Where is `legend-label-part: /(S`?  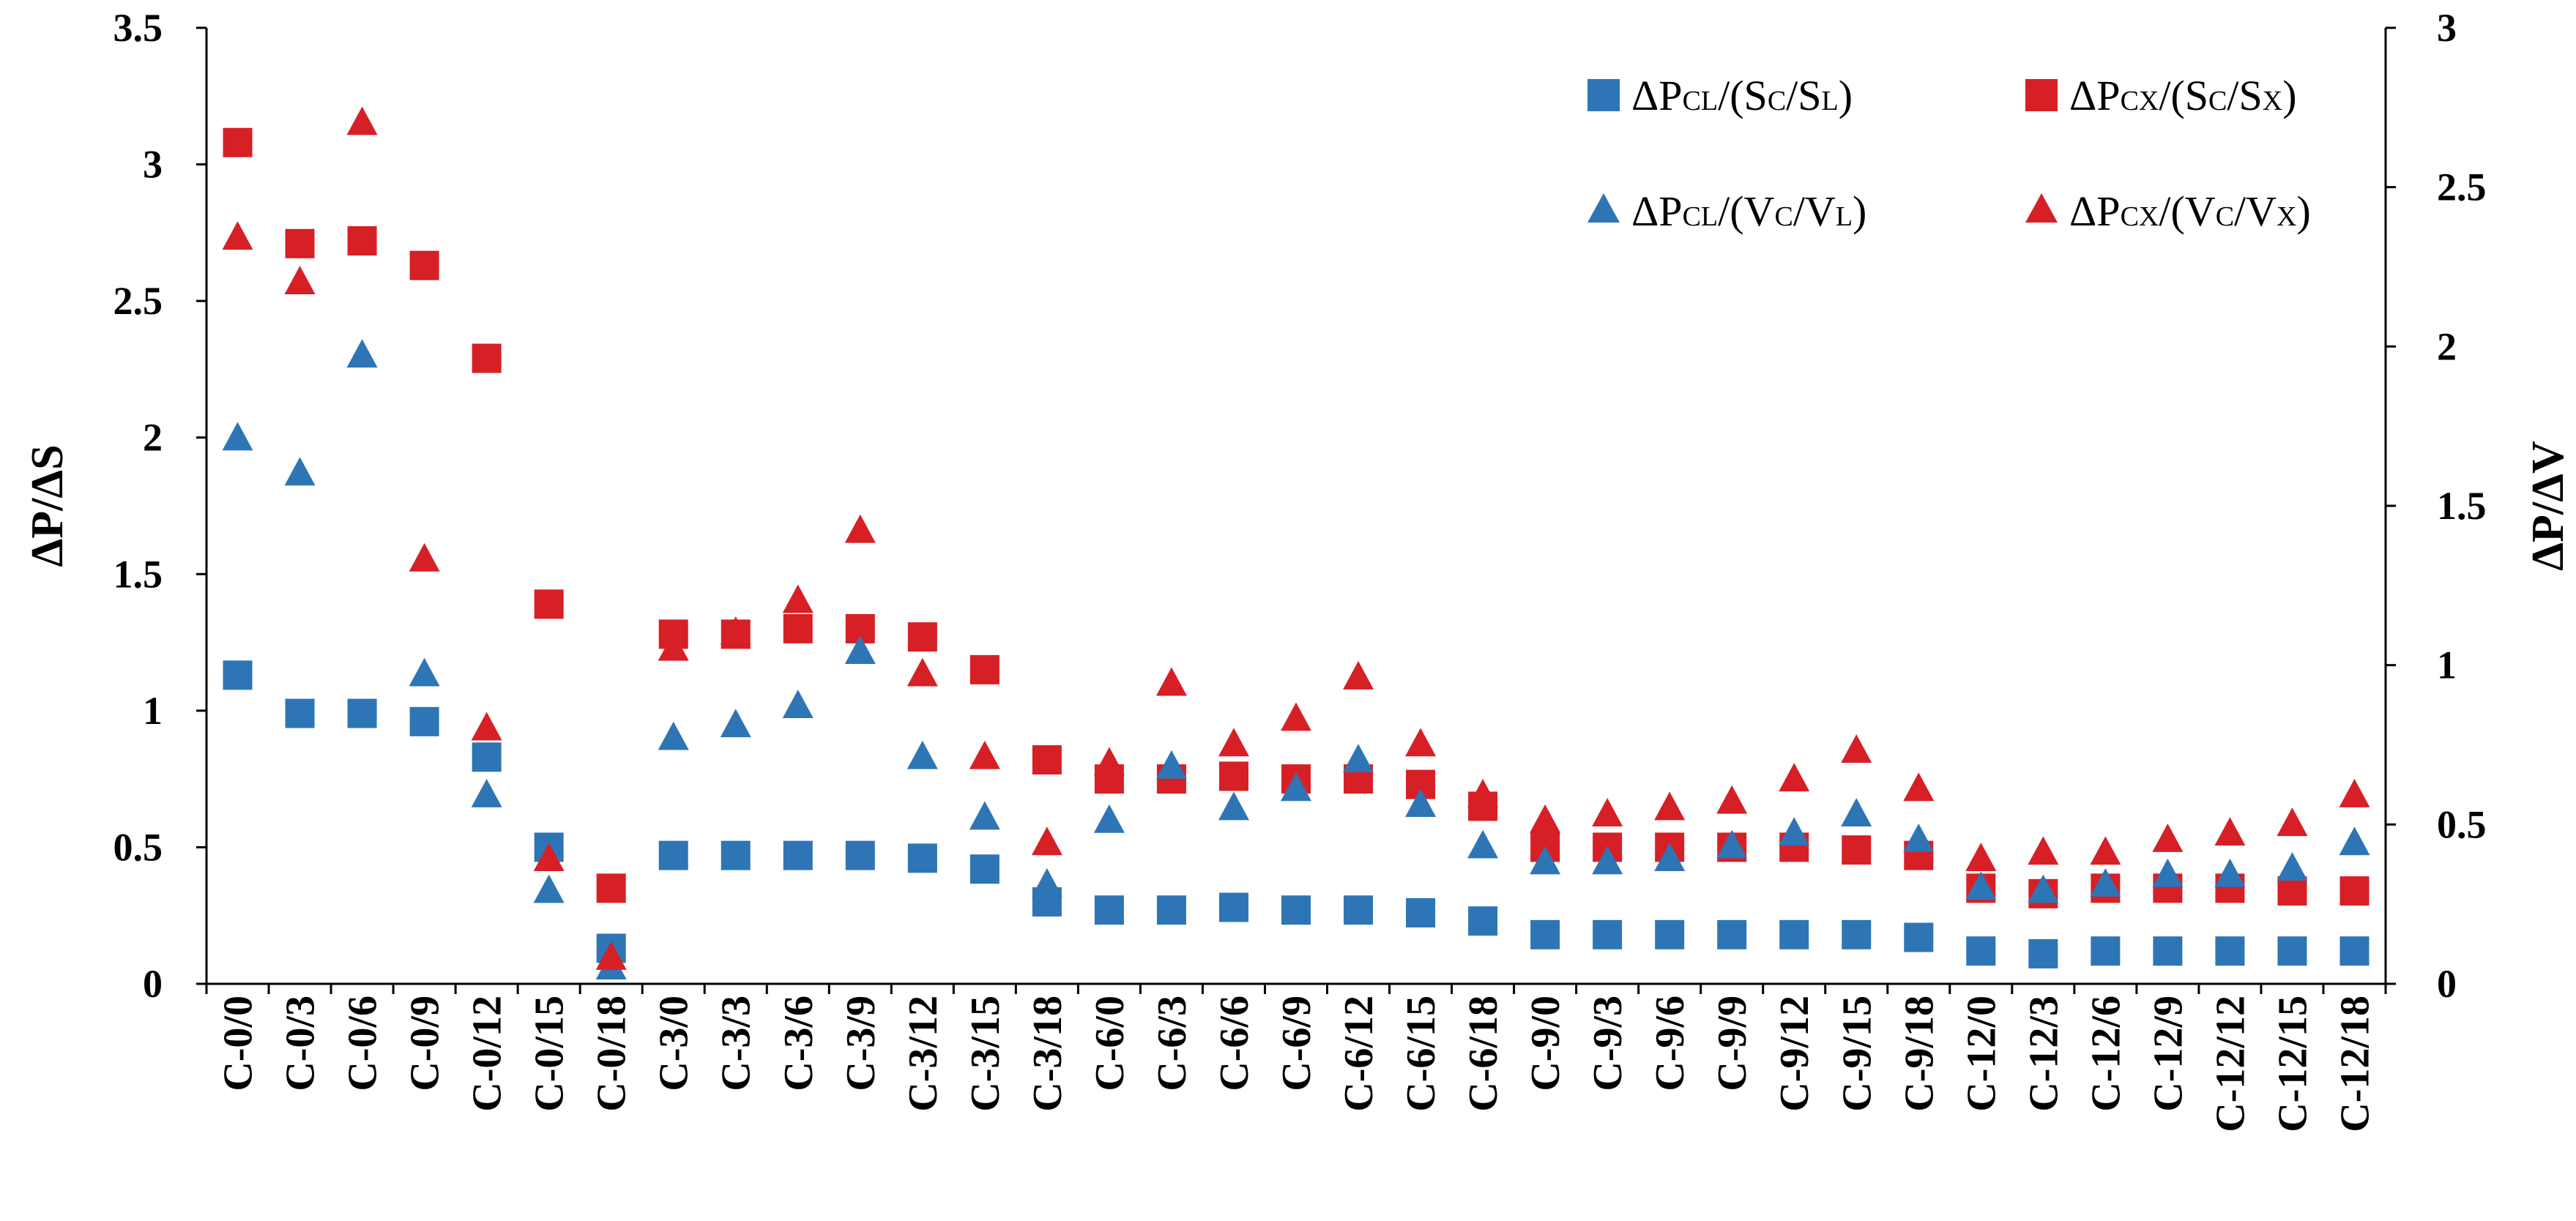
legend-label-part: /(S is located at coordinates (1743, 96).